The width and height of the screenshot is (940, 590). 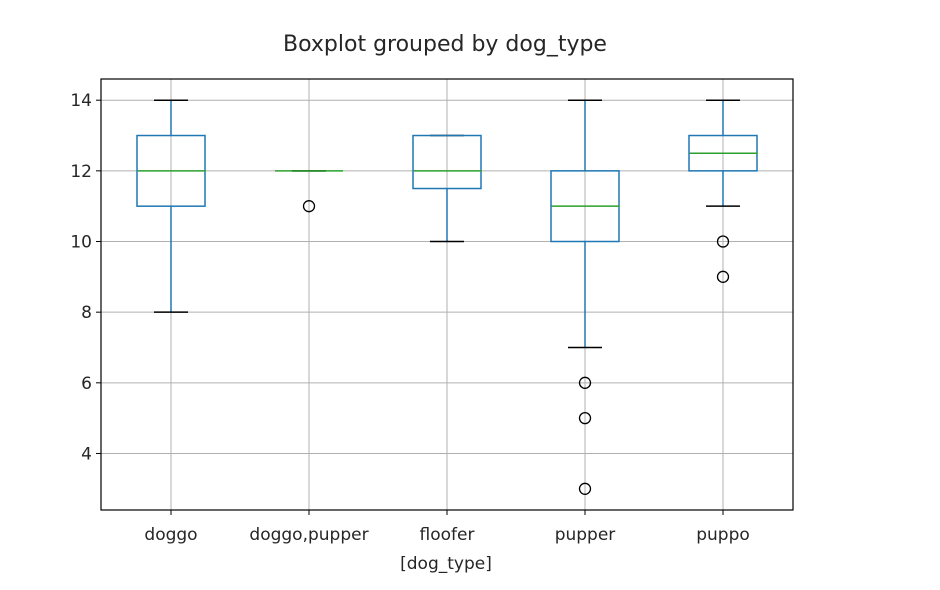 I want to click on chart-title: Boxplot grouped by dog_type, so click(x=445, y=44).